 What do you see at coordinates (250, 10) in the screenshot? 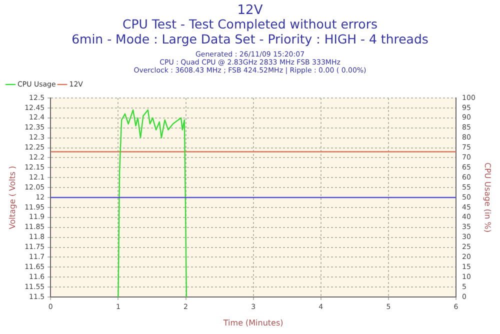
I see `chart-title: 12V` at bounding box center [250, 10].